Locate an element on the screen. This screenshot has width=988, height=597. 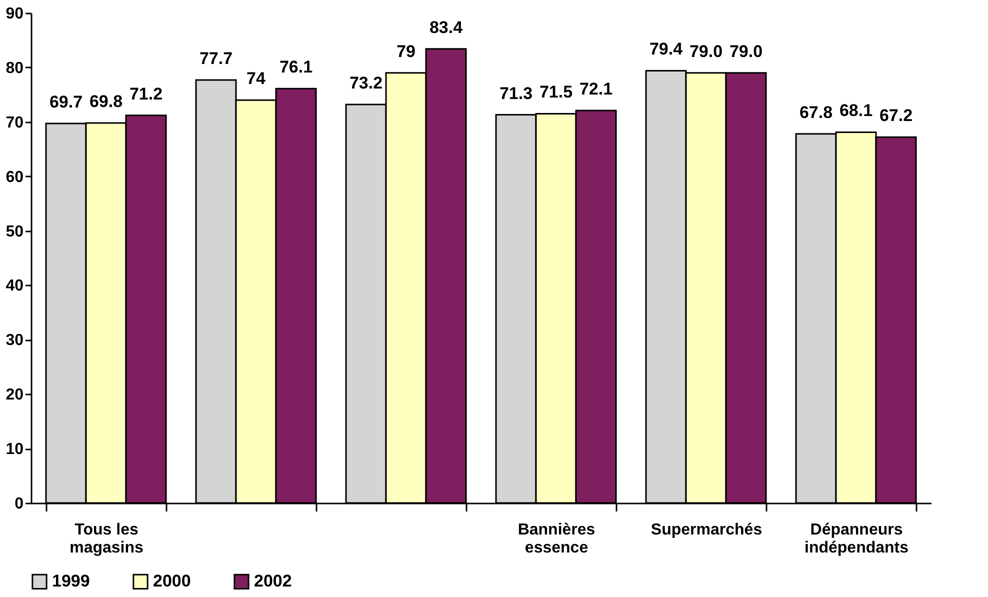
y-tick-label: 10 is located at coordinates (15, 449).